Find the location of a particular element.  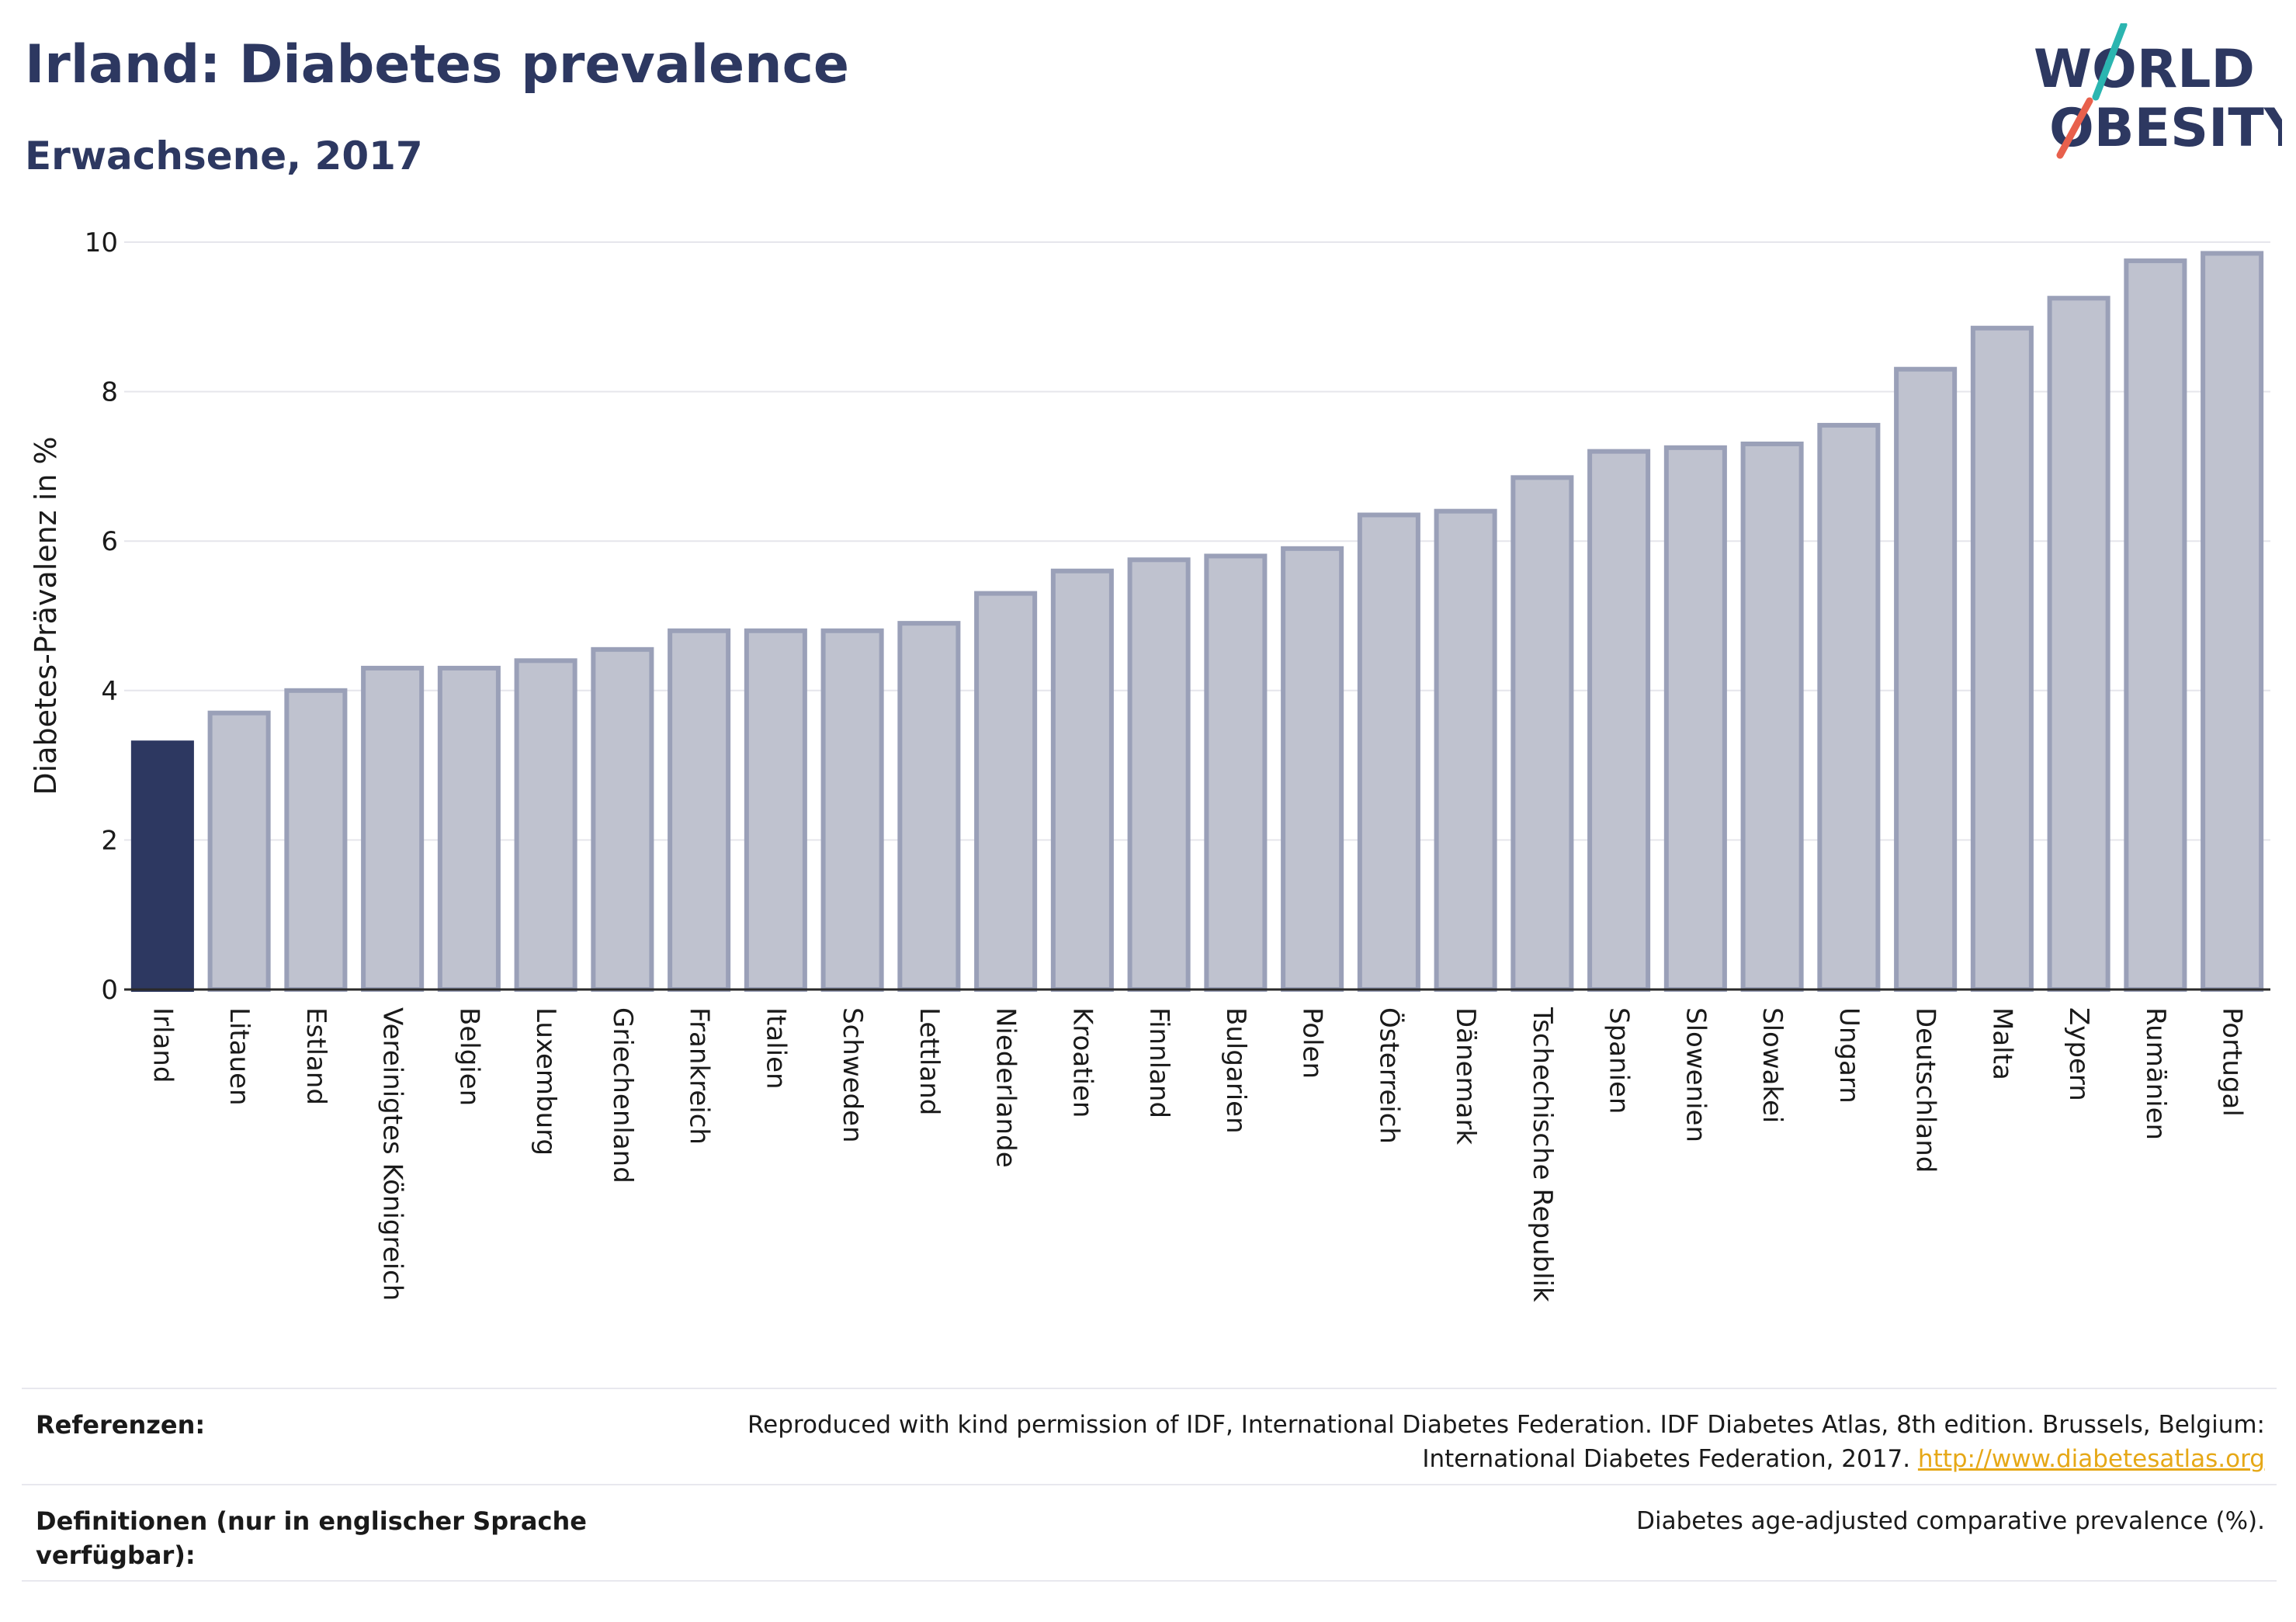

world-obesity-logo: WORLD OBESITY is located at coordinates (2158, 91).